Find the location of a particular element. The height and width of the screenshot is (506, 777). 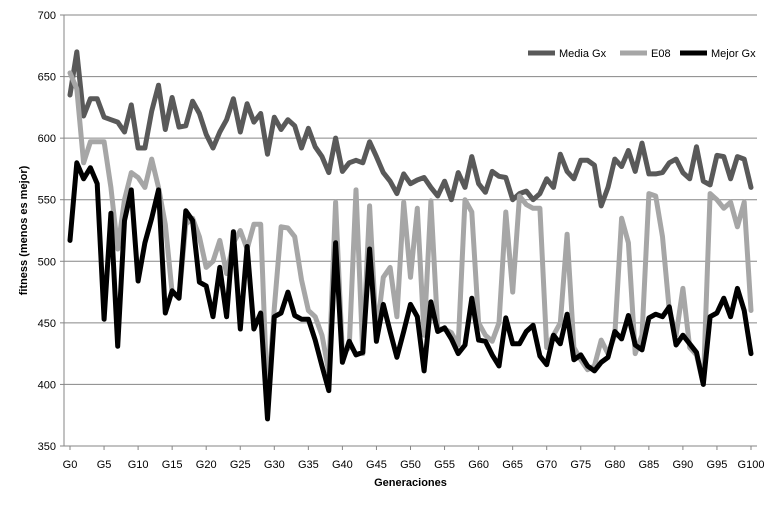

legend-label: Mejor Gx is located at coordinates (733, 54).